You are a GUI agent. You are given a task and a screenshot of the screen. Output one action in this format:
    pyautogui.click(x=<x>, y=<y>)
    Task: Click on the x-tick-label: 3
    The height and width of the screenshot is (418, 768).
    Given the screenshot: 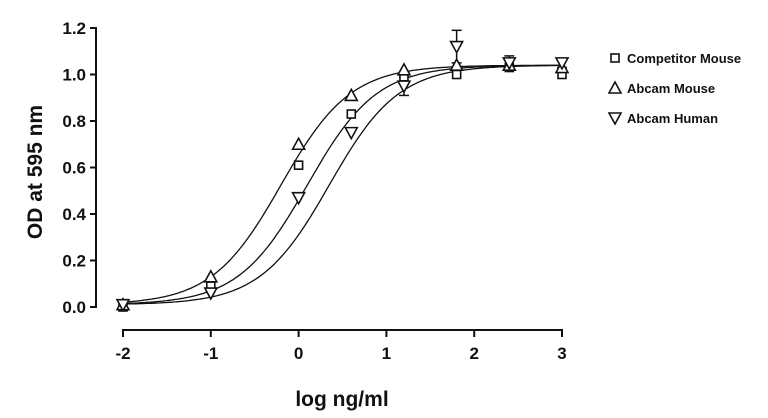 What is the action you would take?
    pyautogui.click(x=561, y=353)
    